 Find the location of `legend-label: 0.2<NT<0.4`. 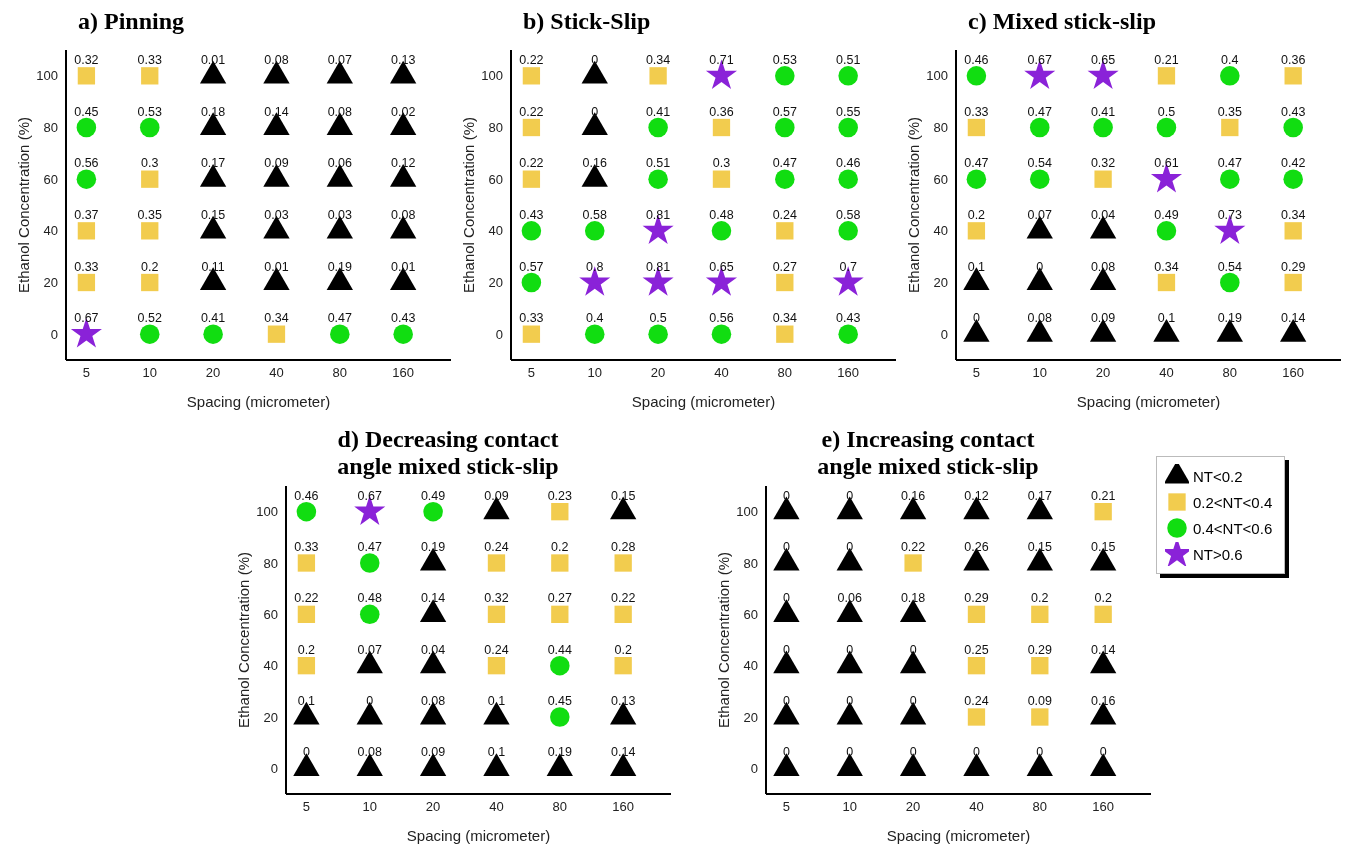

legend-label: 0.2<NT<0.4 is located at coordinates (1233, 502).